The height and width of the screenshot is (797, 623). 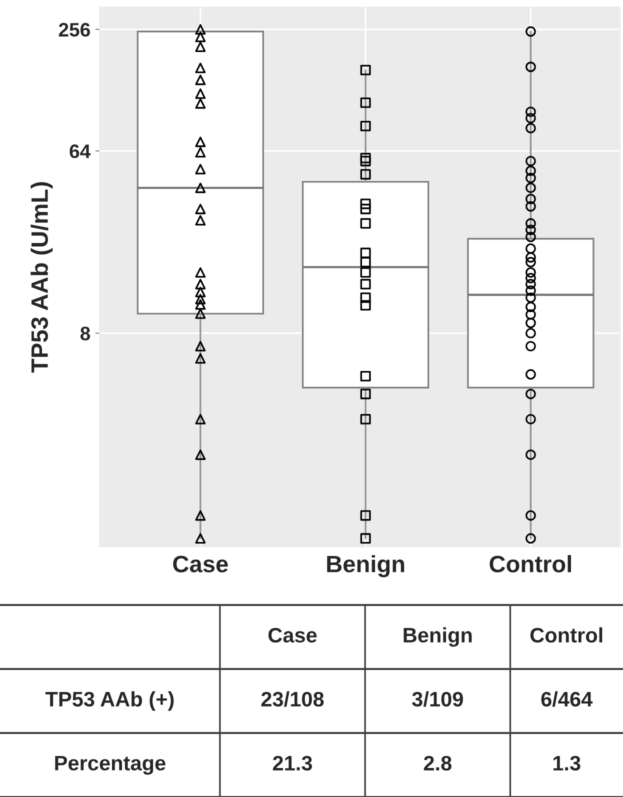 I want to click on y-tick-label: 8, so click(x=85, y=333).